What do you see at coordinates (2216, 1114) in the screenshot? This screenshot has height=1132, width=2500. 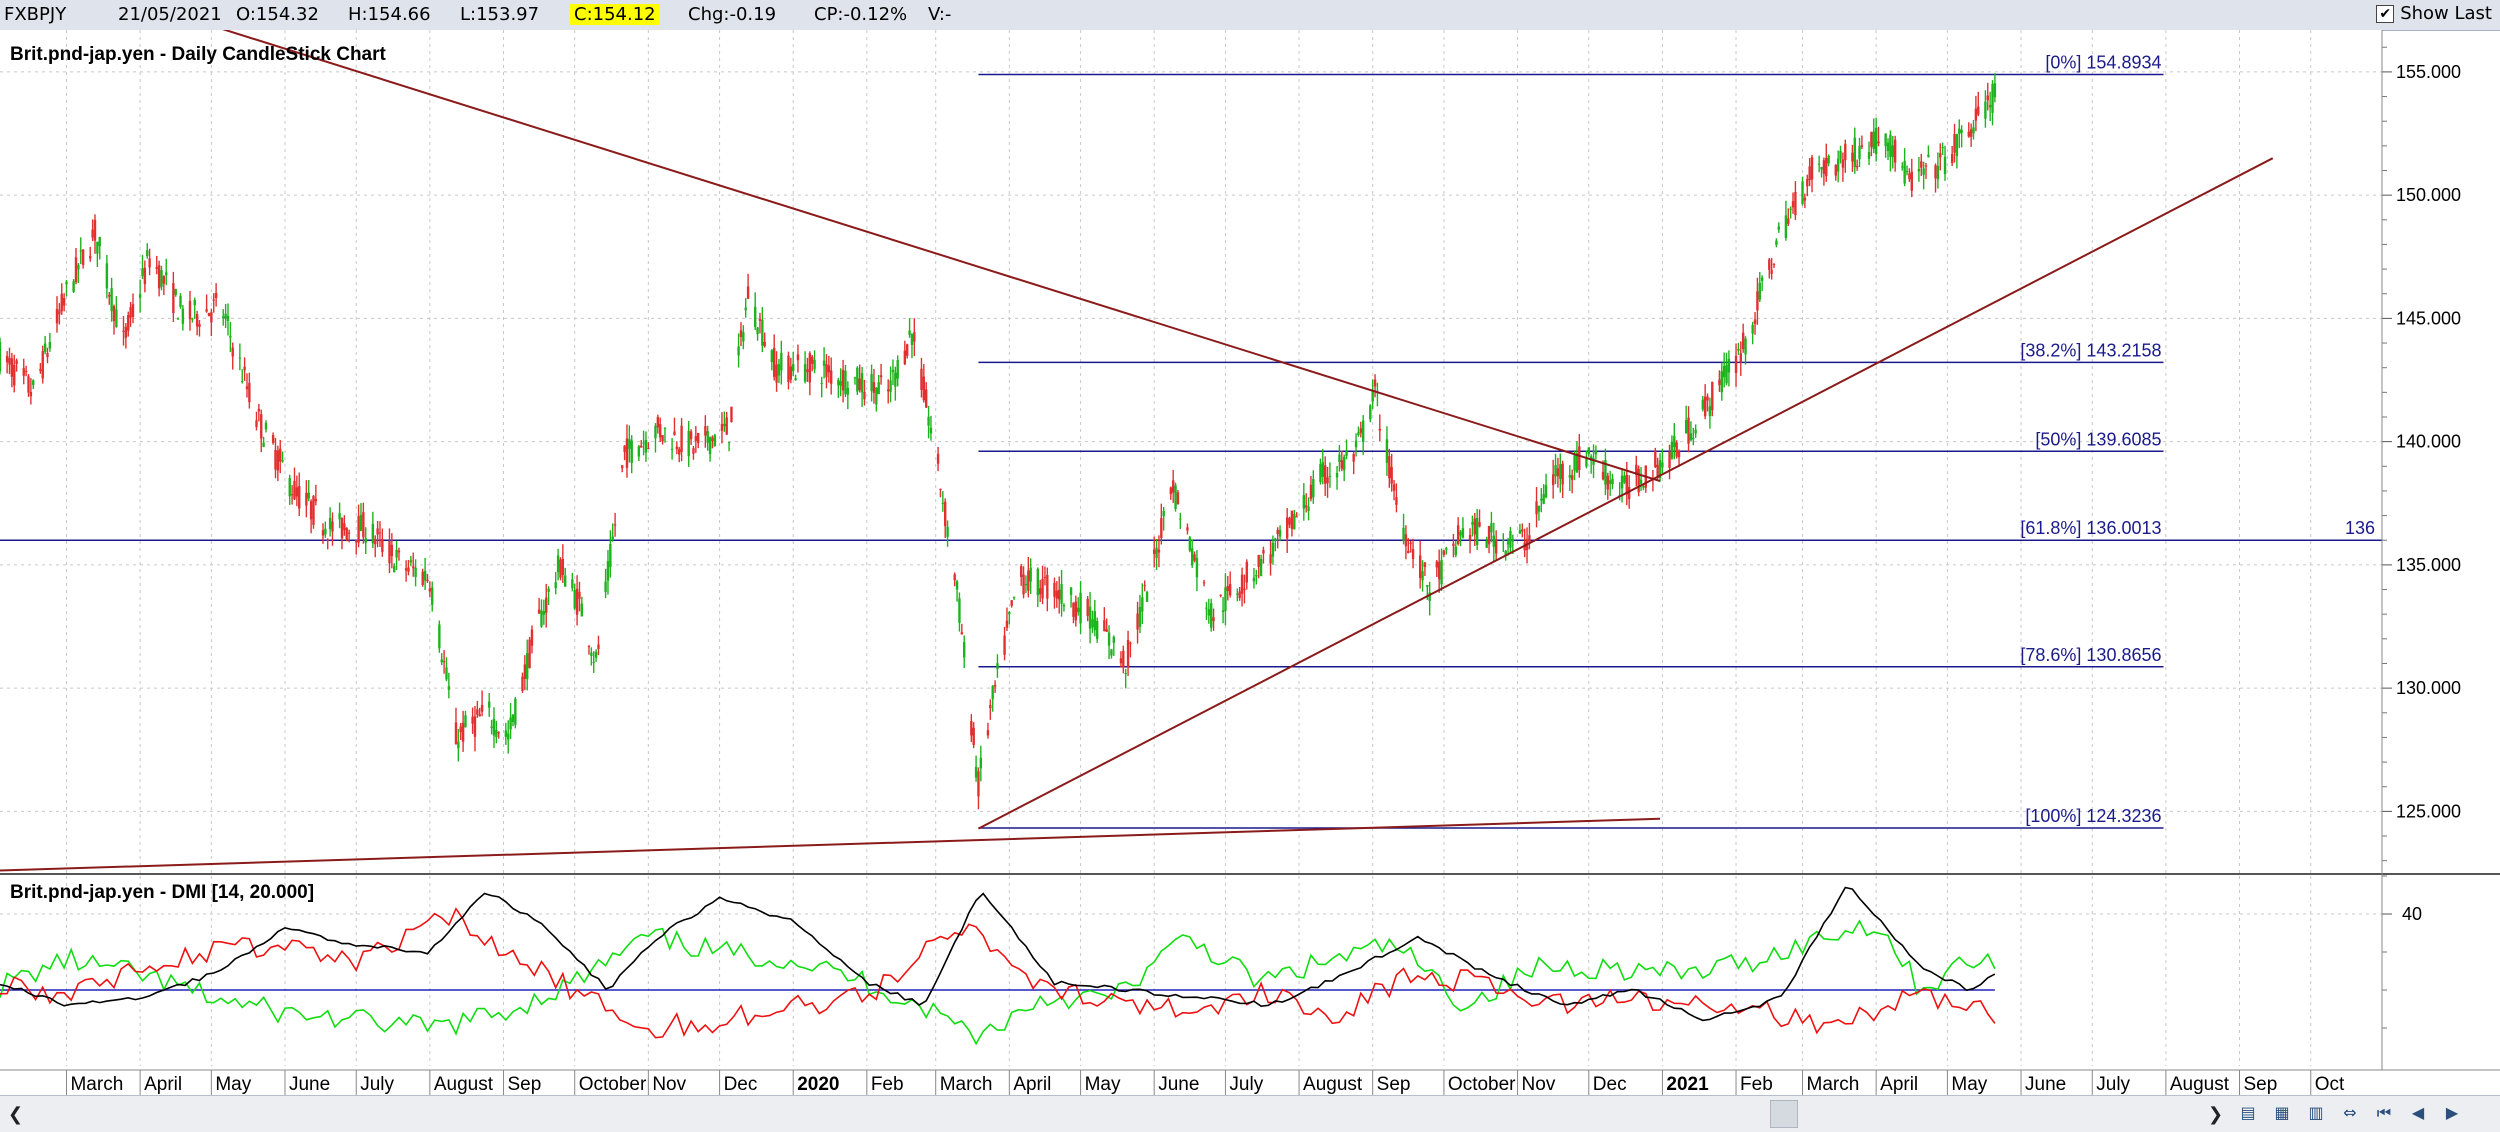 I see `scroll-right-icon: ❯` at bounding box center [2216, 1114].